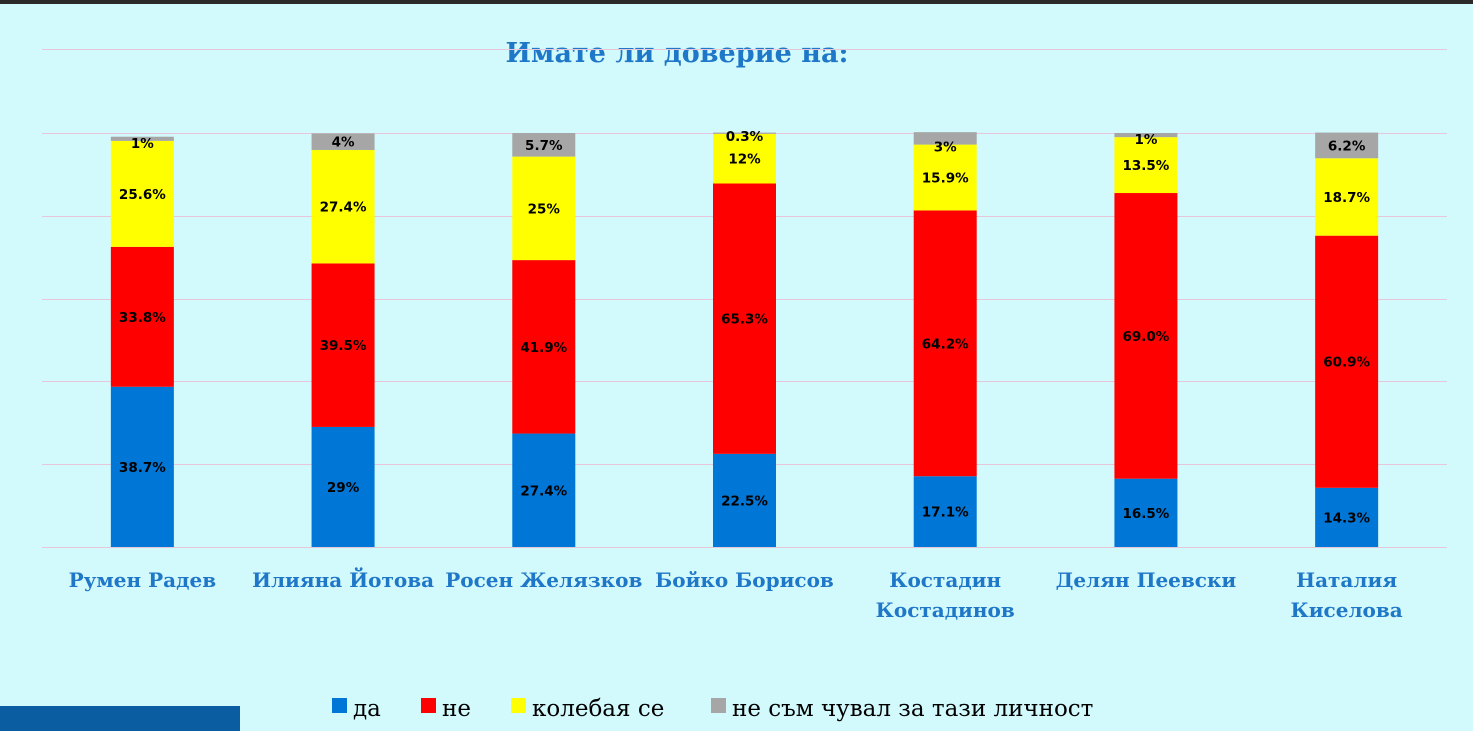 This screenshot has height=731, width=1473. I want to click on data-label: 60.9%, so click(1346, 363).